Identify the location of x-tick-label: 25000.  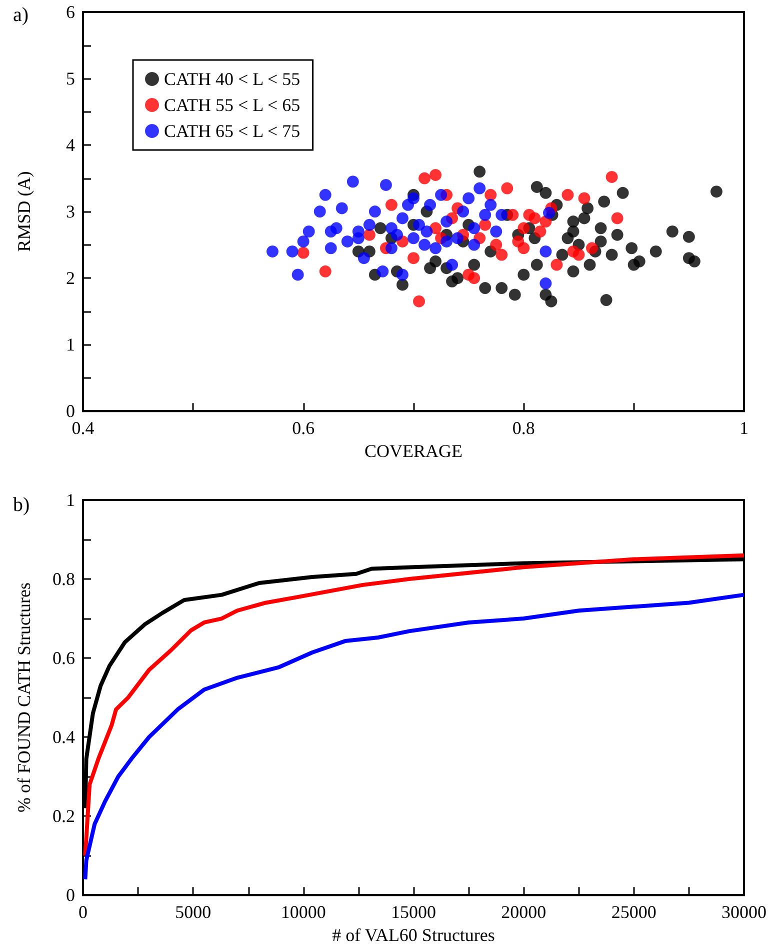
(633, 912).